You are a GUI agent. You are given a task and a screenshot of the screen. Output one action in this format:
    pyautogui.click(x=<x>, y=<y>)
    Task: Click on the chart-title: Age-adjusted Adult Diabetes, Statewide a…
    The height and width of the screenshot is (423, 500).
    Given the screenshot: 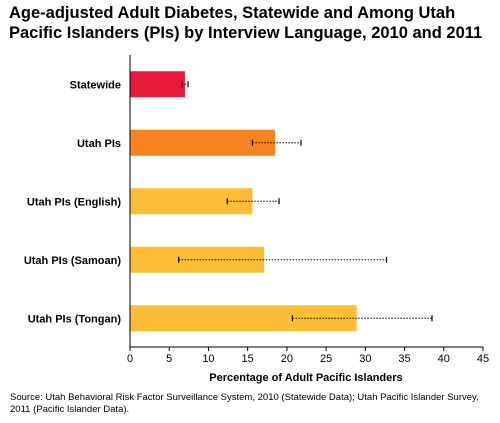 What is the action you would take?
    pyautogui.click(x=246, y=23)
    